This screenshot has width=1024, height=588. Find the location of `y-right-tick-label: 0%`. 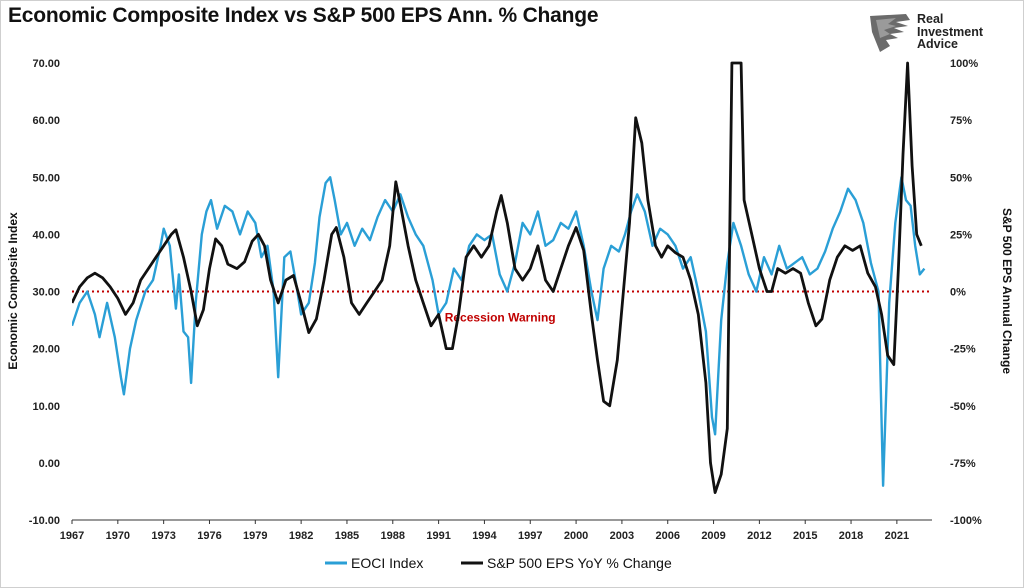

y-right-tick-label: 0% is located at coordinates (958, 293).